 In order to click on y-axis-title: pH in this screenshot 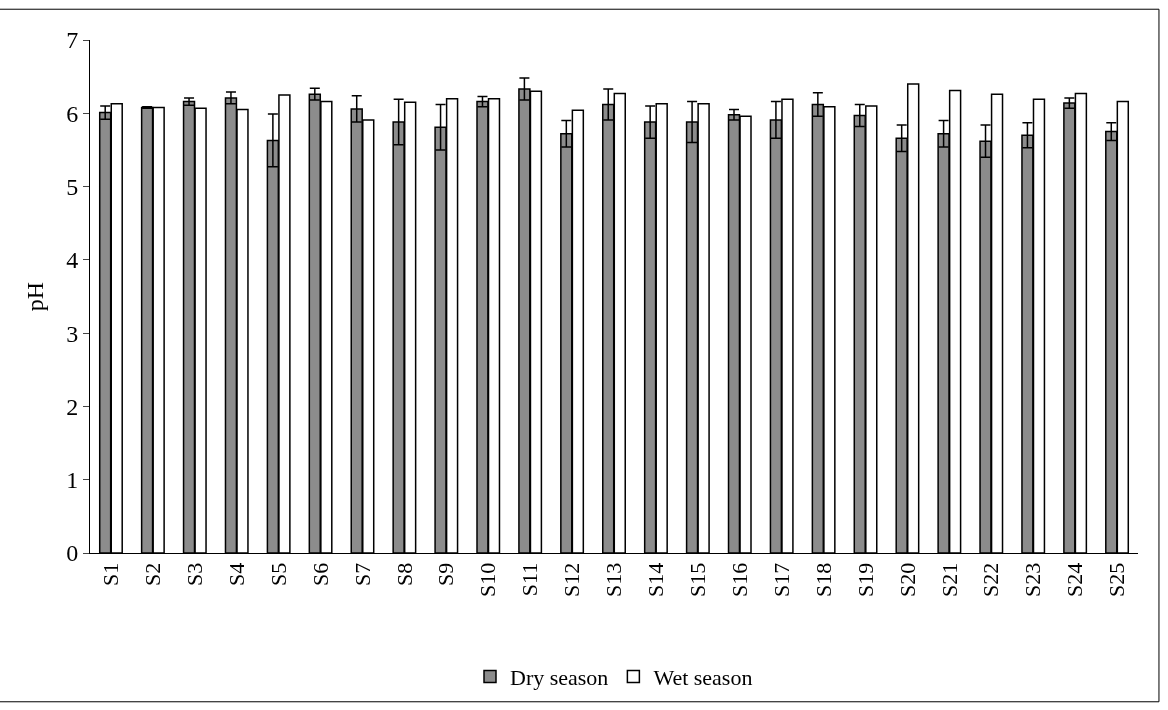, I will do `click(35, 296)`.